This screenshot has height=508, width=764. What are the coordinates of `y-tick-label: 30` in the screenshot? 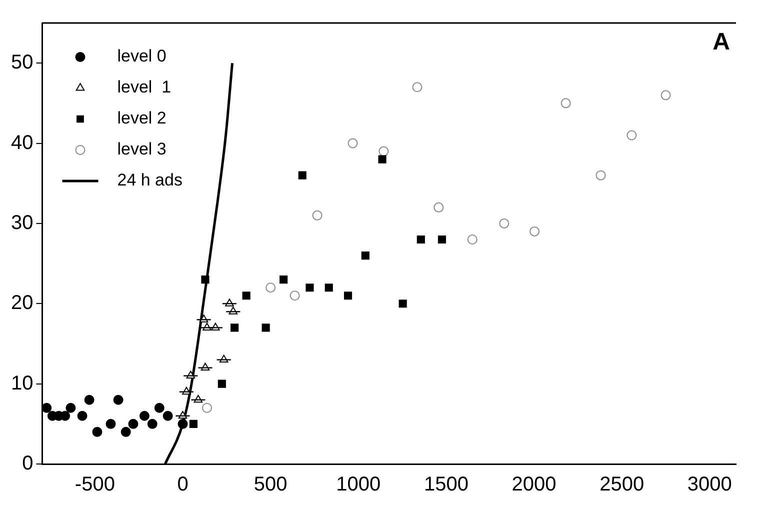 It's located at (22, 223).